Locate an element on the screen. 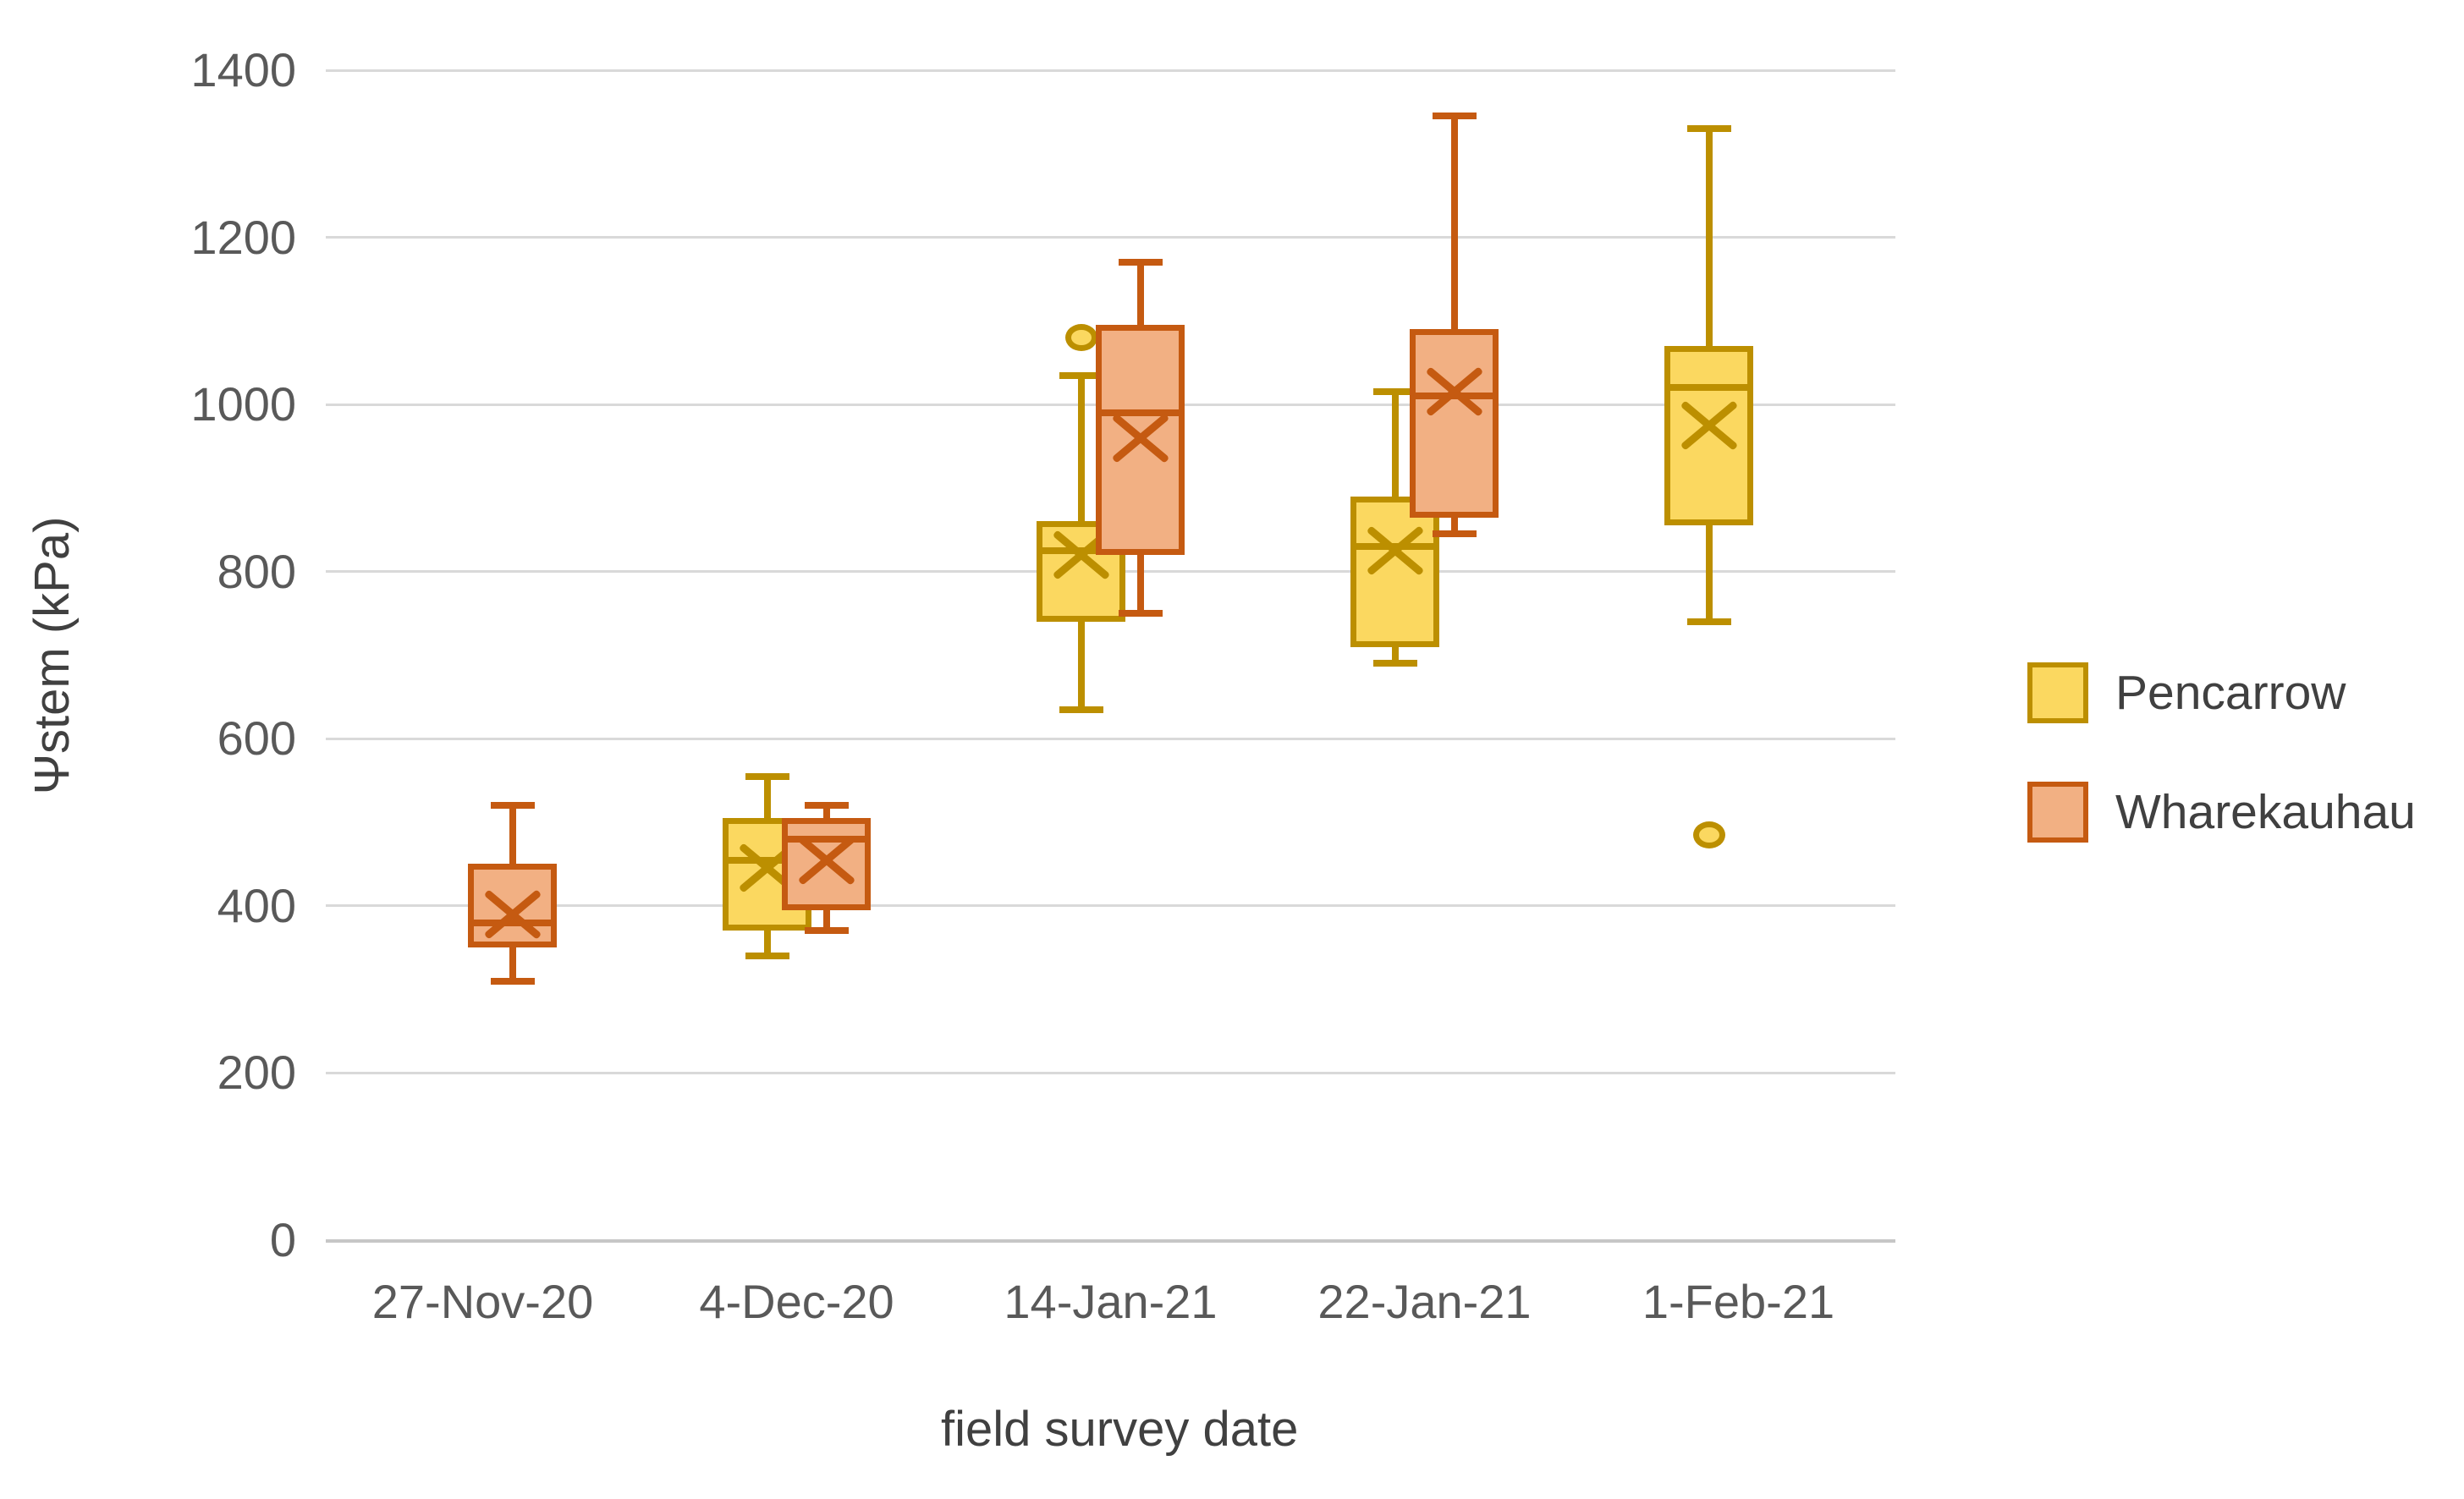 The height and width of the screenshot is (1499, 2464). x-tick-label: 4-Dec-20 is located at coordinates (796, 1302).